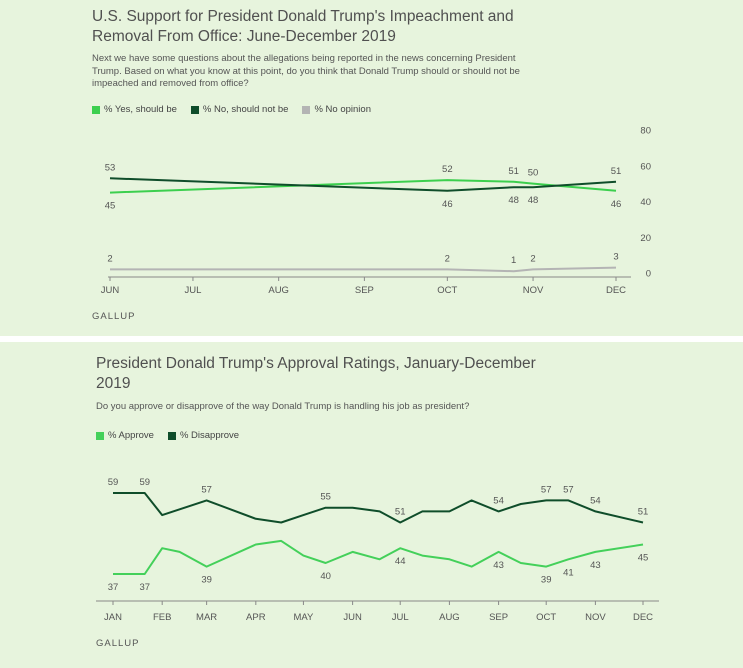 The height and width of the screenshot is (668, 743). I want to click on y-tick-label: 80, so click(645, 131).